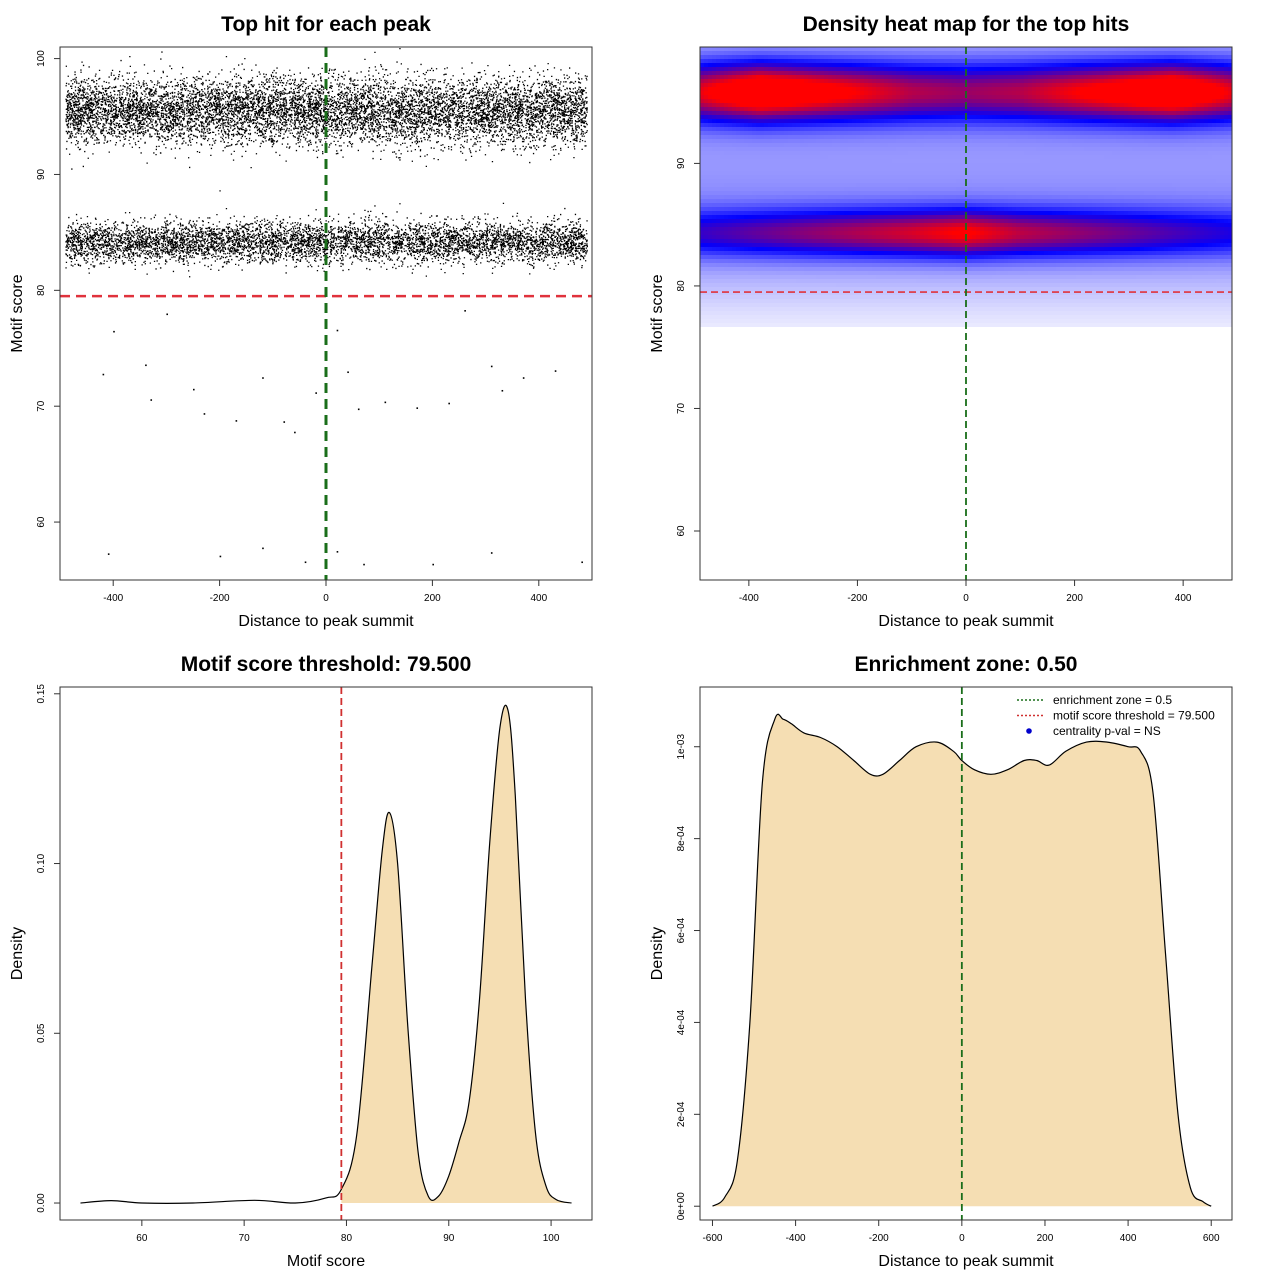  What do you see at coordinates (456, 954) in the screenshot?
I see `density-fill` at bounding box center [456, 954].